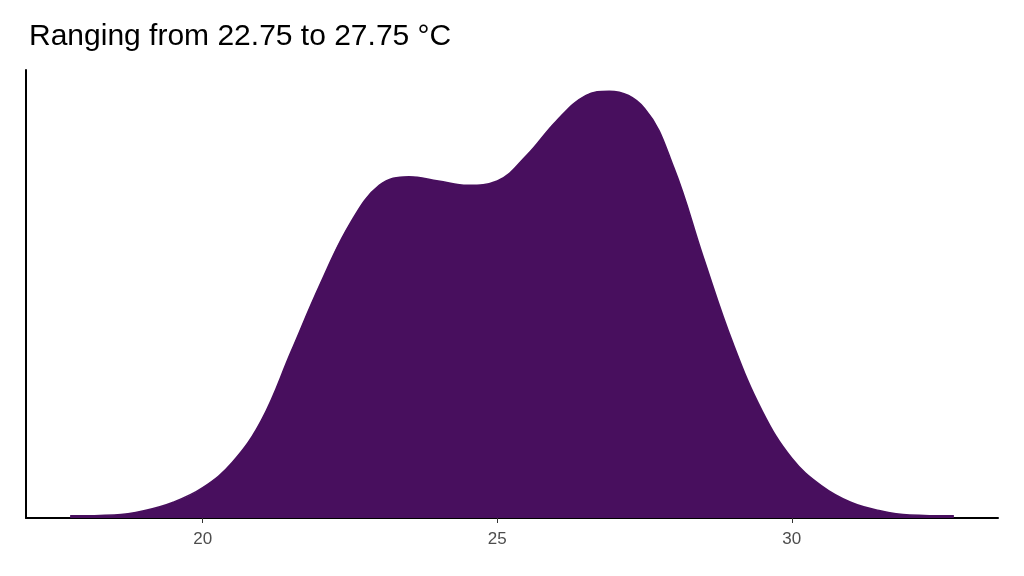 The height and width of the screenshot is (576, 1024). I want to click on chart-title: Ranging from 22.75 to 27.75 °C, so click(240, 34).